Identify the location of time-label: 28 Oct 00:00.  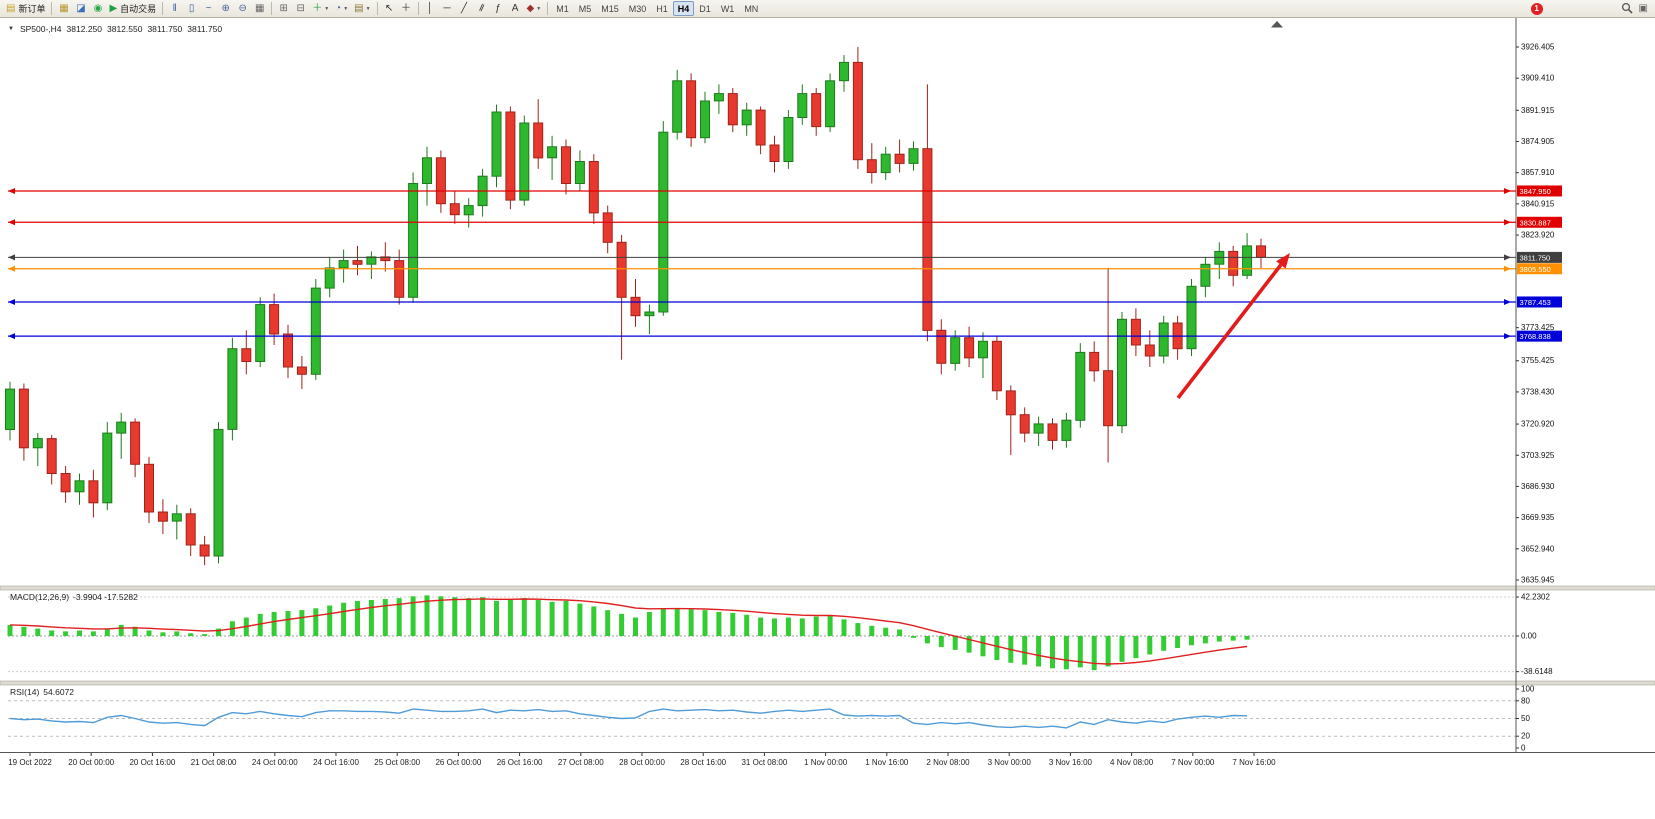
(642, 762).